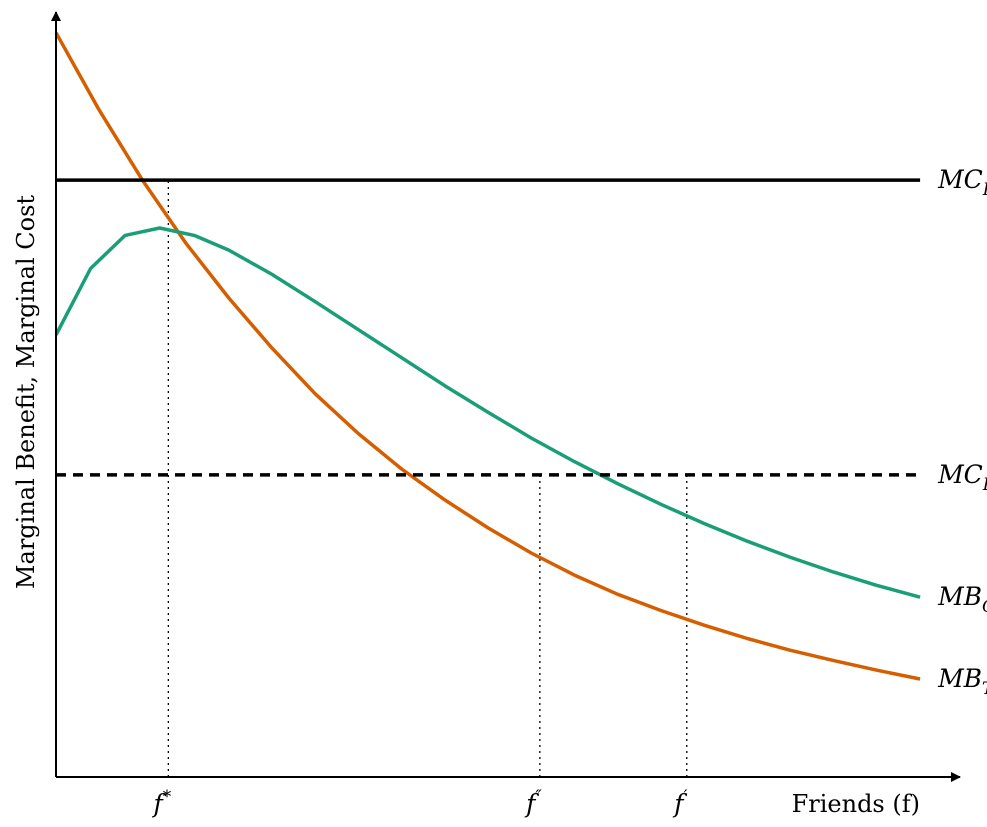  Describe the element at coordinates (161, 802) in the screenshot. I see `x-tick-label-1: f*` at that location.